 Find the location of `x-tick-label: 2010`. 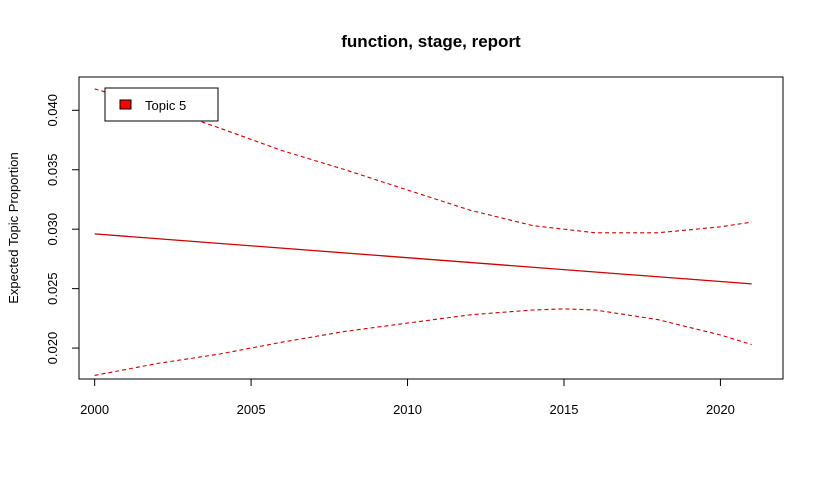

x-tick-label: 2010 is located at coordinates (407, 409).